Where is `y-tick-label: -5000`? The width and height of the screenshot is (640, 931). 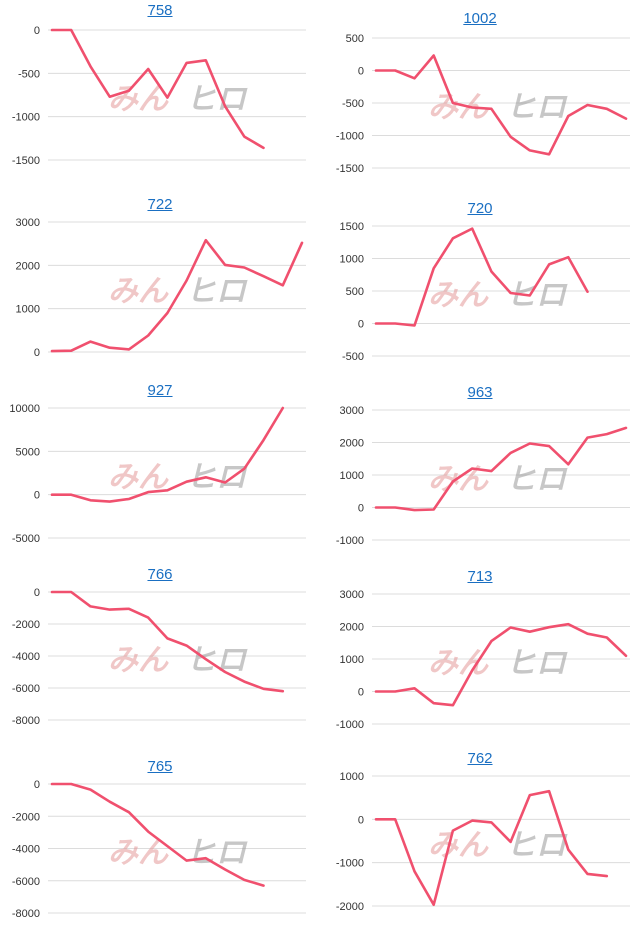 y-tick-label: -5000 is located at coordinates (26, 539).